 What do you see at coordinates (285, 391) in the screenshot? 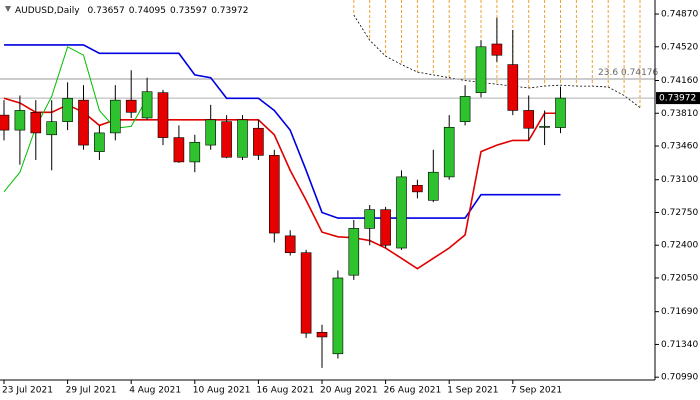
I see `x-tick-label: 16 Aug 2021` at bounding box center [285, 391].